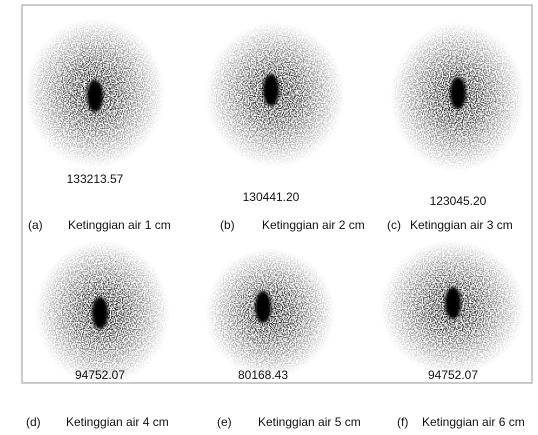 Image resolution: width=538 pixels, height=435 pixels. Describe the element at coordinates (95, 179) in the screenshot. I see `measurement-value: 133213.57` at that location.